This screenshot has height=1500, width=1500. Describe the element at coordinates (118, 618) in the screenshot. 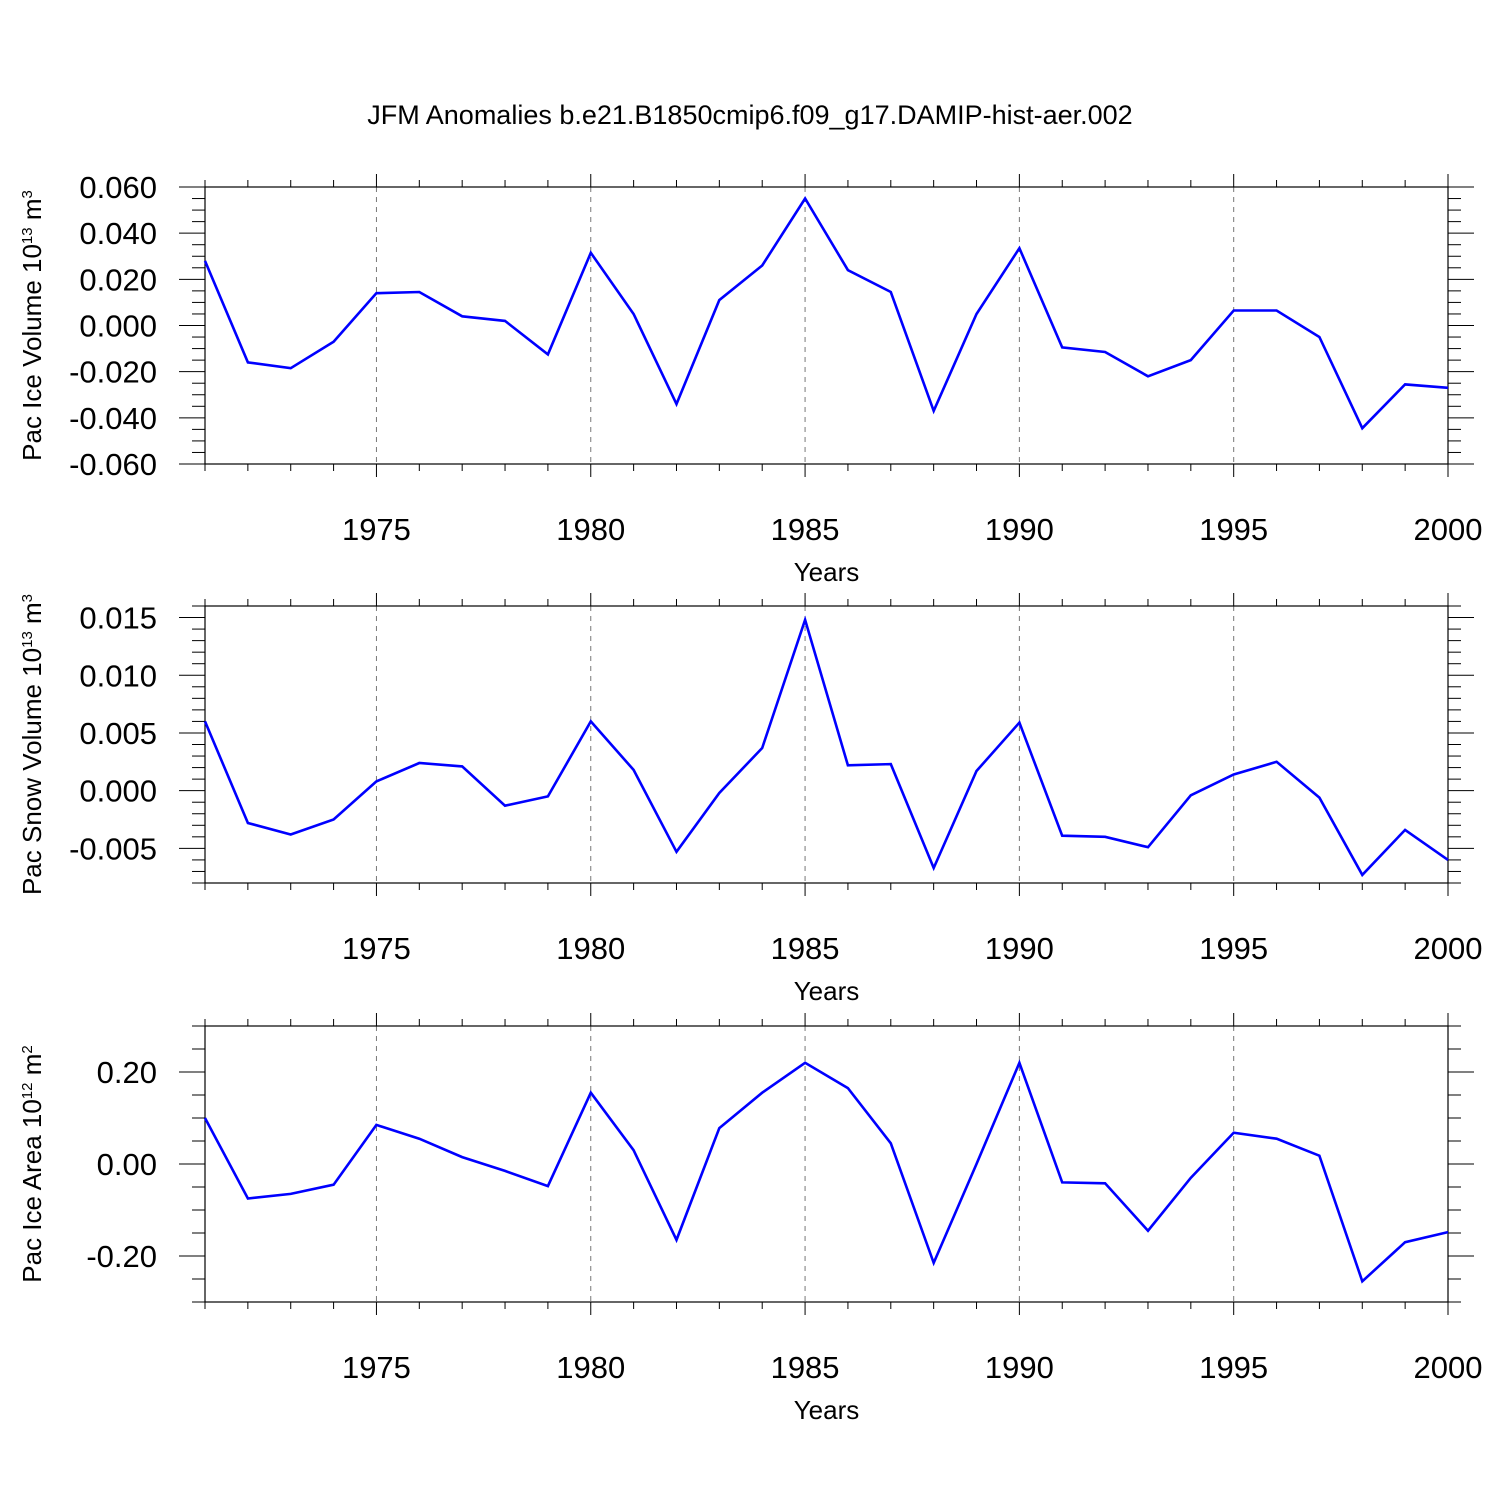

I see `y-tick-label: 0.015` at that location.